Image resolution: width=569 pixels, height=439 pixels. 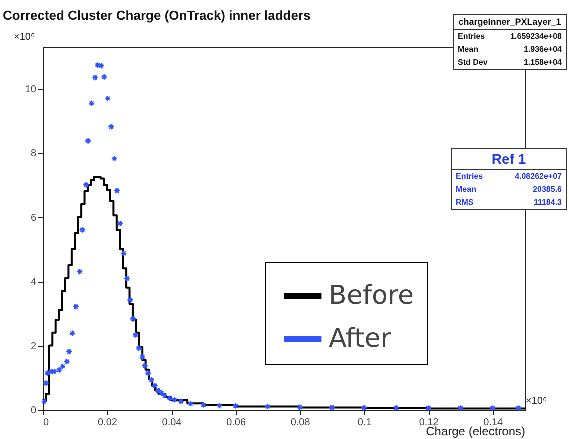 What do you see at coordinates (470, 176) in the screenshot?
I see `annotation: Entries` at bounding box center [470, 176].